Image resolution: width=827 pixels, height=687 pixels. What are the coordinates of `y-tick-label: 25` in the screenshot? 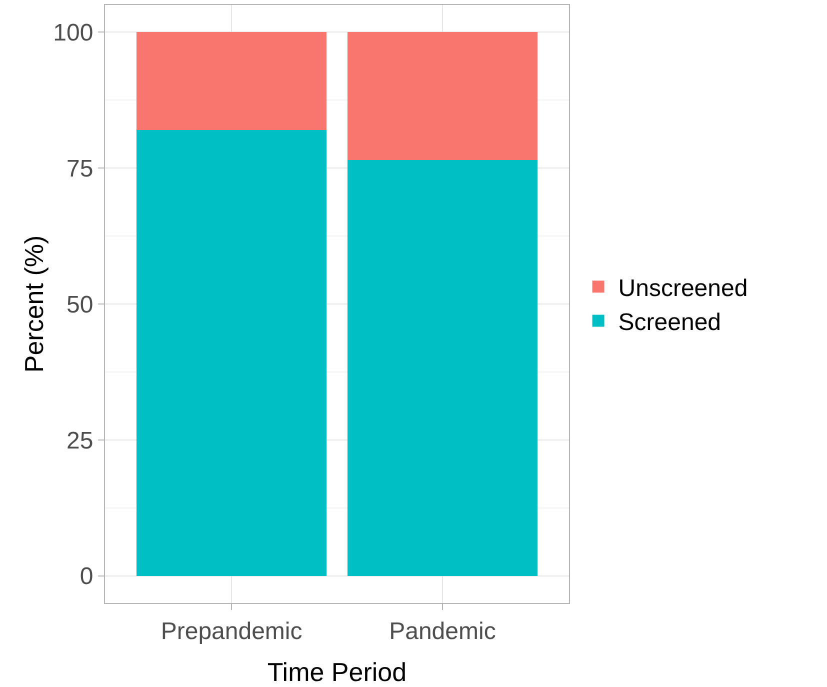 It's located at (80, 440).